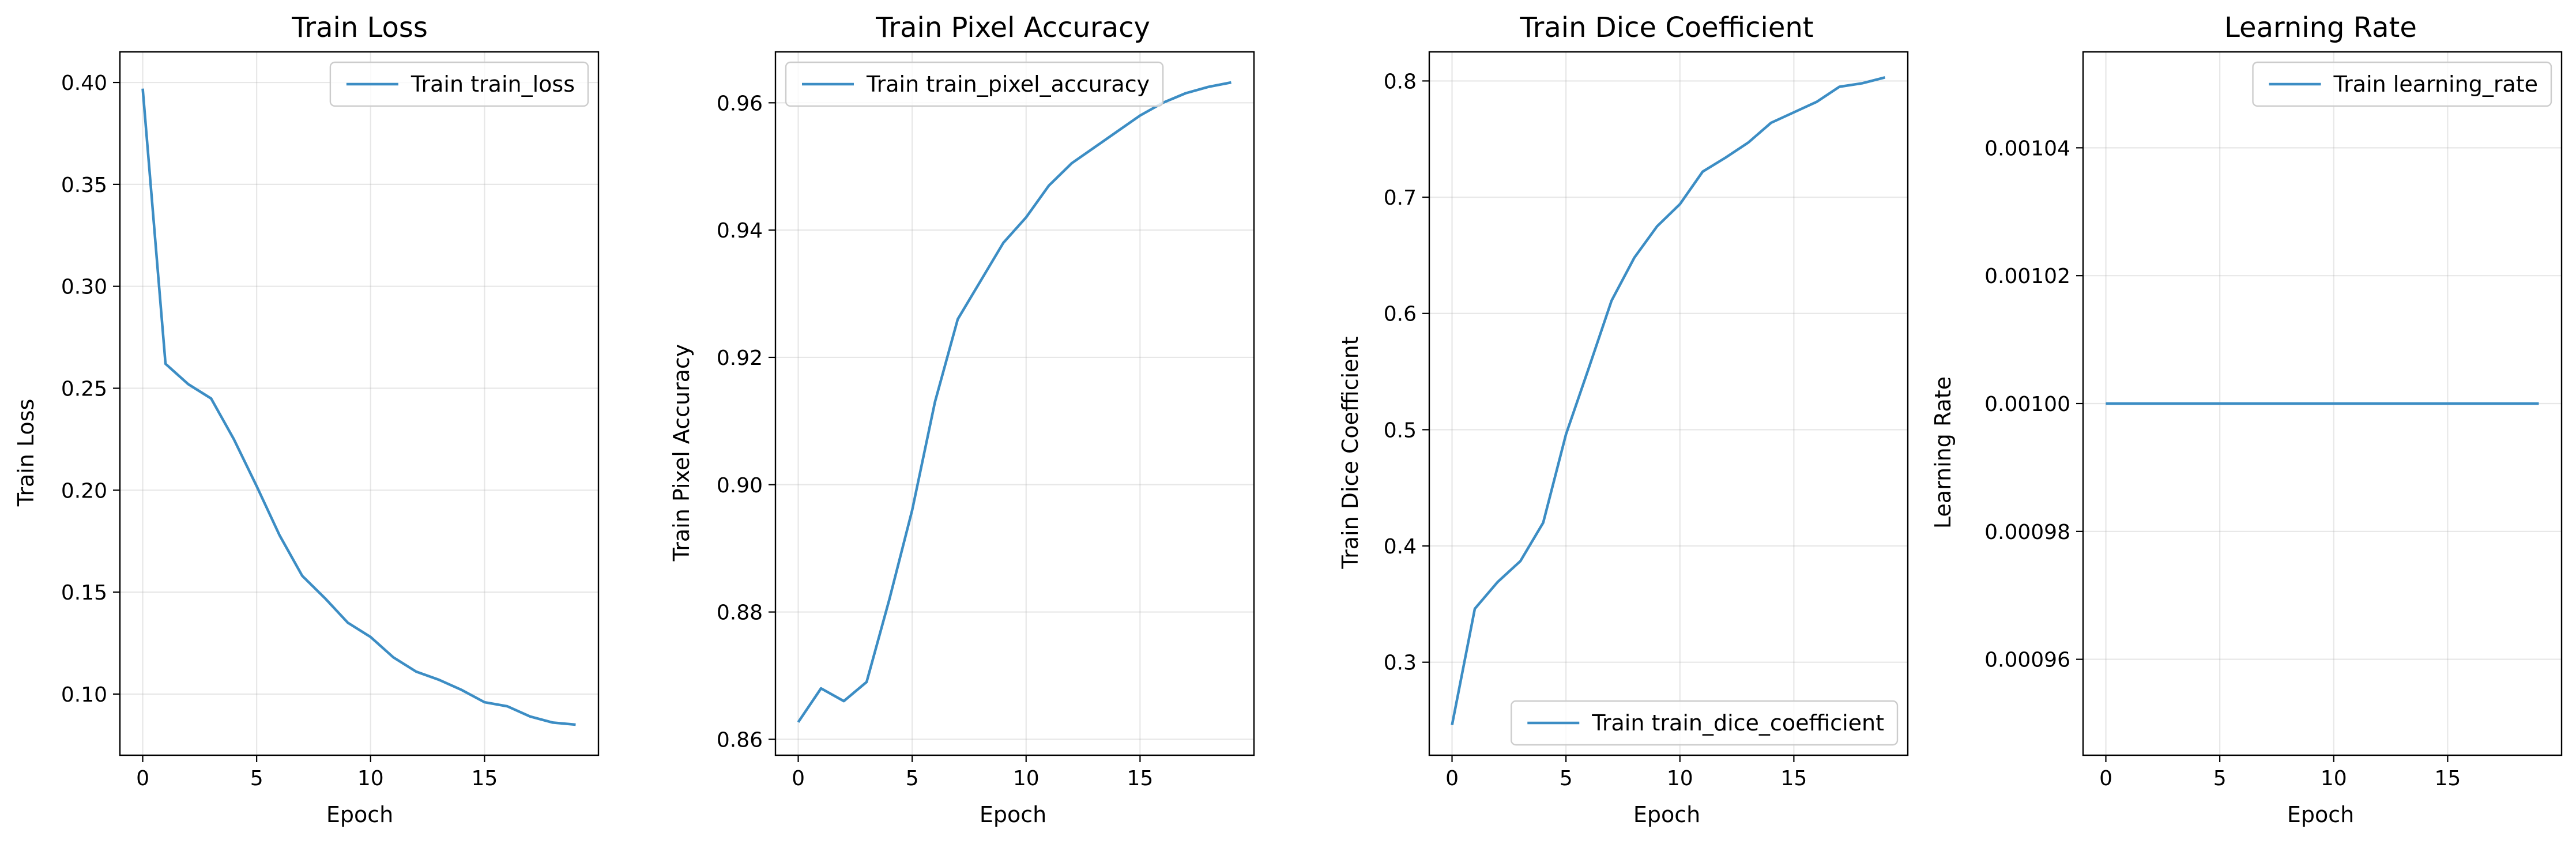 The image size is (2576, 844). I want to click on y-tick-label: 0.00100, so click(2027, 404).